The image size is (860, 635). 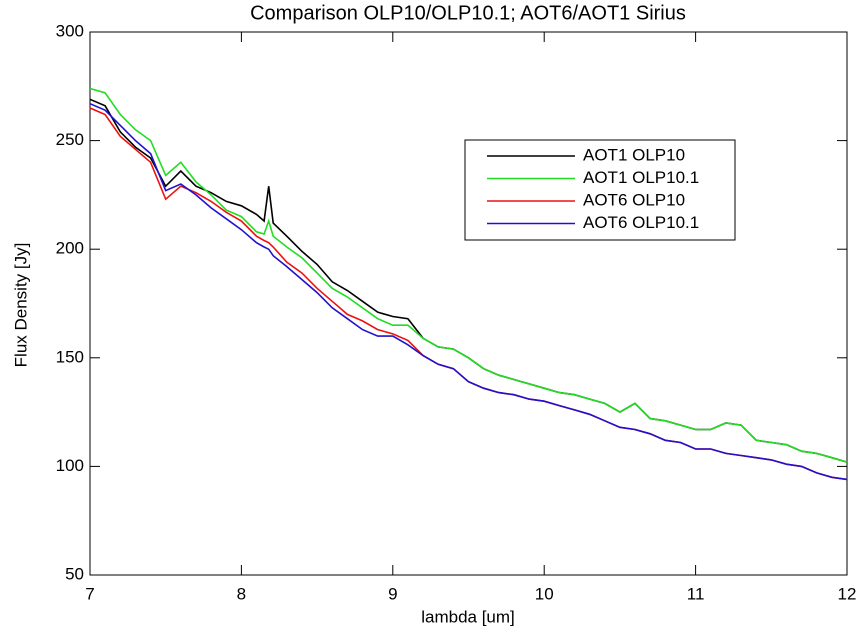 I want to click on y-tick-label: 150, so click(x=70, y=356).